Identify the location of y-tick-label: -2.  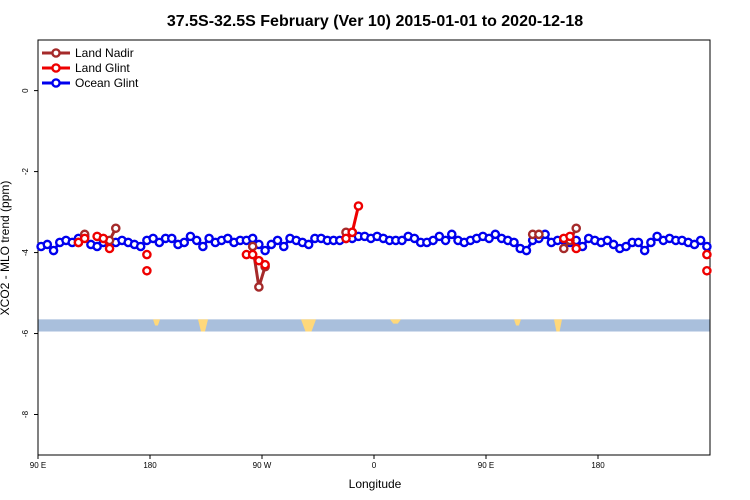
(25, 171).